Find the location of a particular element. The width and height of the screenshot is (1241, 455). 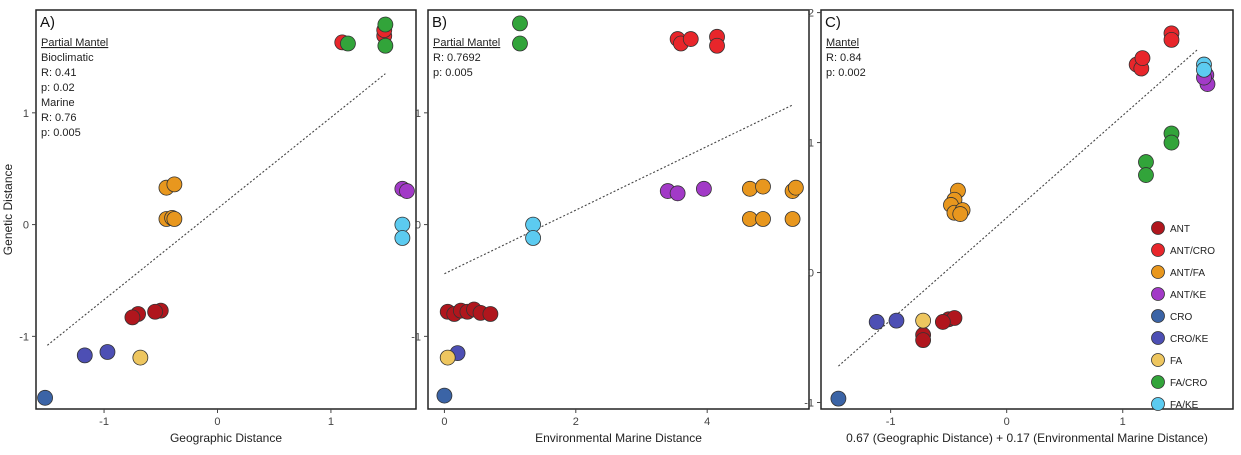

legend-label: FA is located at coordinates (1176, 361).